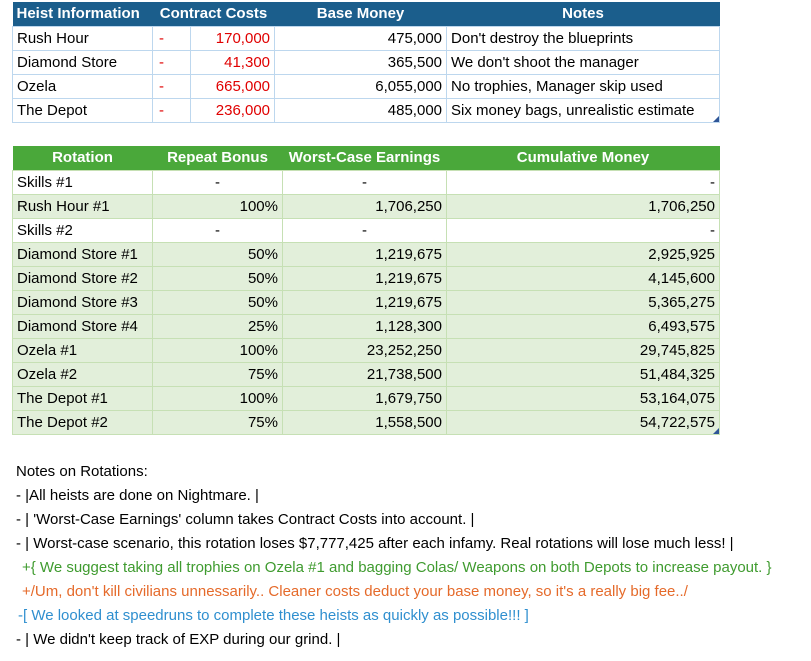 The height and width of the screenshot is (661, 811). What do you see at coordinates (583, 374) in the screenshot?
I see `cumulative-money-cell: 51,484,325` at bounding box center [583, 374].